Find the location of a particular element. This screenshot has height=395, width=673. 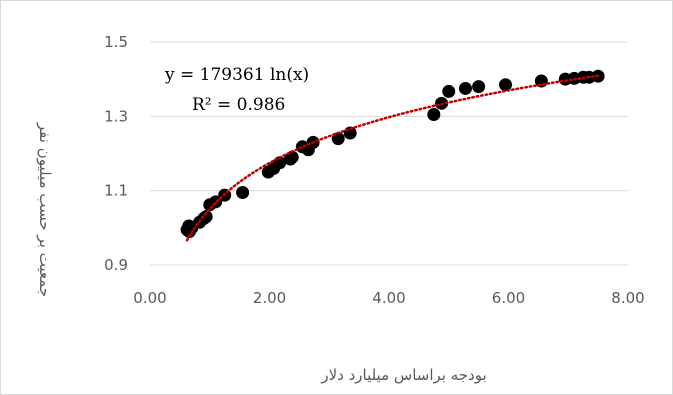

y-tick-label: 1.1 is located at coordinates (116, 191).